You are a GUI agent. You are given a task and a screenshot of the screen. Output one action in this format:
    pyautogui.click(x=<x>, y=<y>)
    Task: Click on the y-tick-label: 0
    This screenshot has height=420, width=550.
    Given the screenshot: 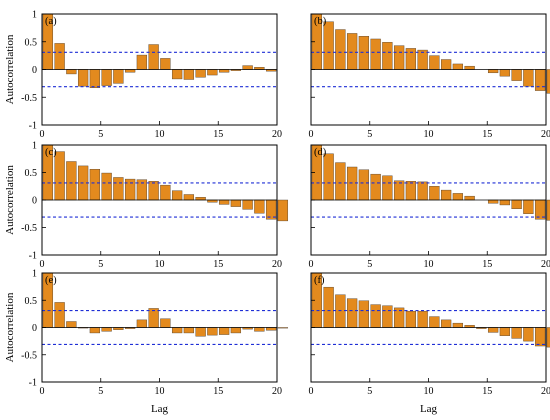 What is the action you would take?
    pyautogui.click(x=34, y=328)
    